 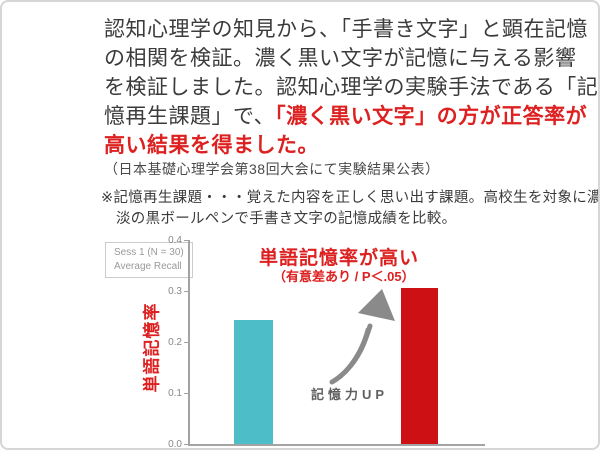 What do you see at coordinates (350, 198) in the screenshot?
I see `footnote-line1: ※記憶再生課題・・・覚えた内容を正しく思い出す課題。高校生を対象に濃` at bounding box center [350, 198].